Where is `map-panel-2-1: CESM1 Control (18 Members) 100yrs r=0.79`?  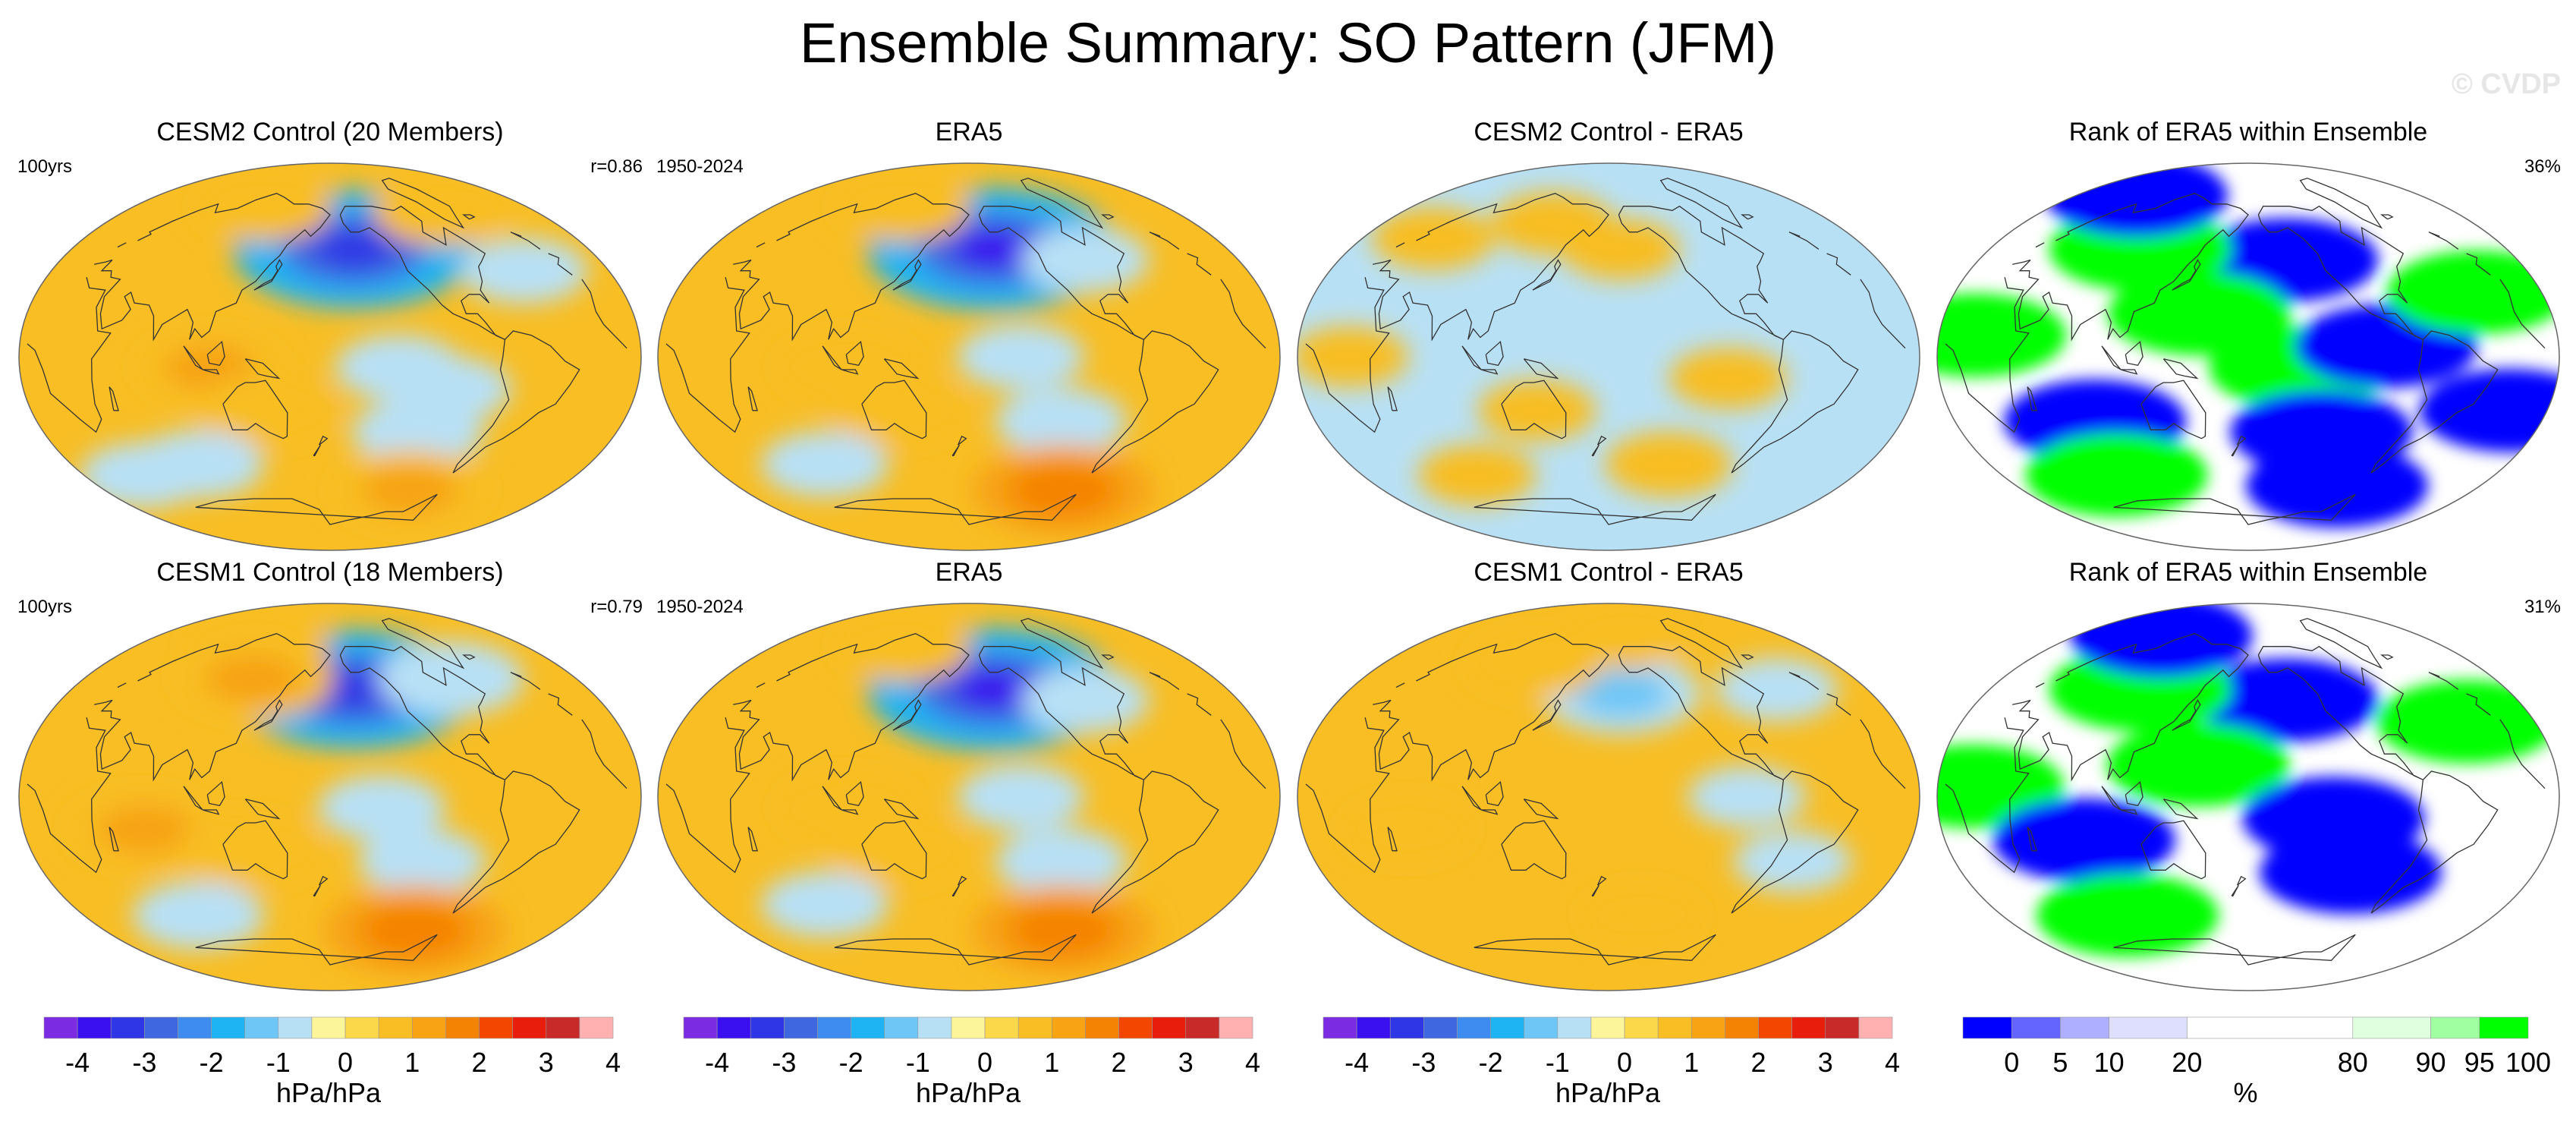 map-panel-2-1: CESM1 Control (18 Members) 100yrs r=0.79 is located at coordinates (330, 775).